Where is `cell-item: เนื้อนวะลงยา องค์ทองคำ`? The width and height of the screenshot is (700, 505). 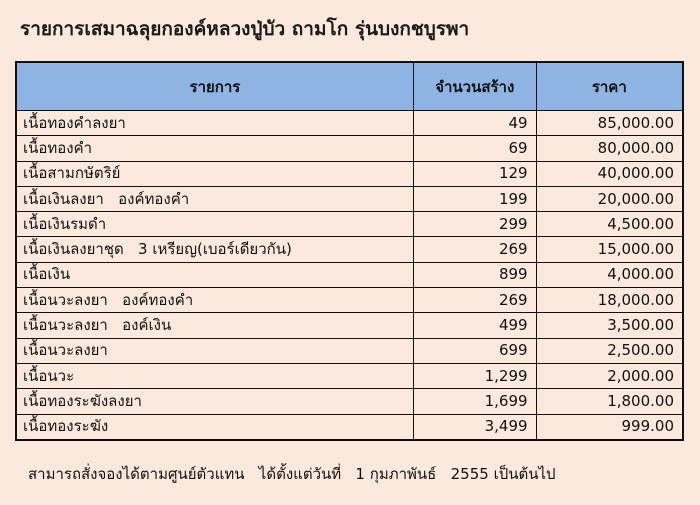 cell-item: เนื้อนวะลงยา องค์ทองคำ is located at coordinates (214, 300).